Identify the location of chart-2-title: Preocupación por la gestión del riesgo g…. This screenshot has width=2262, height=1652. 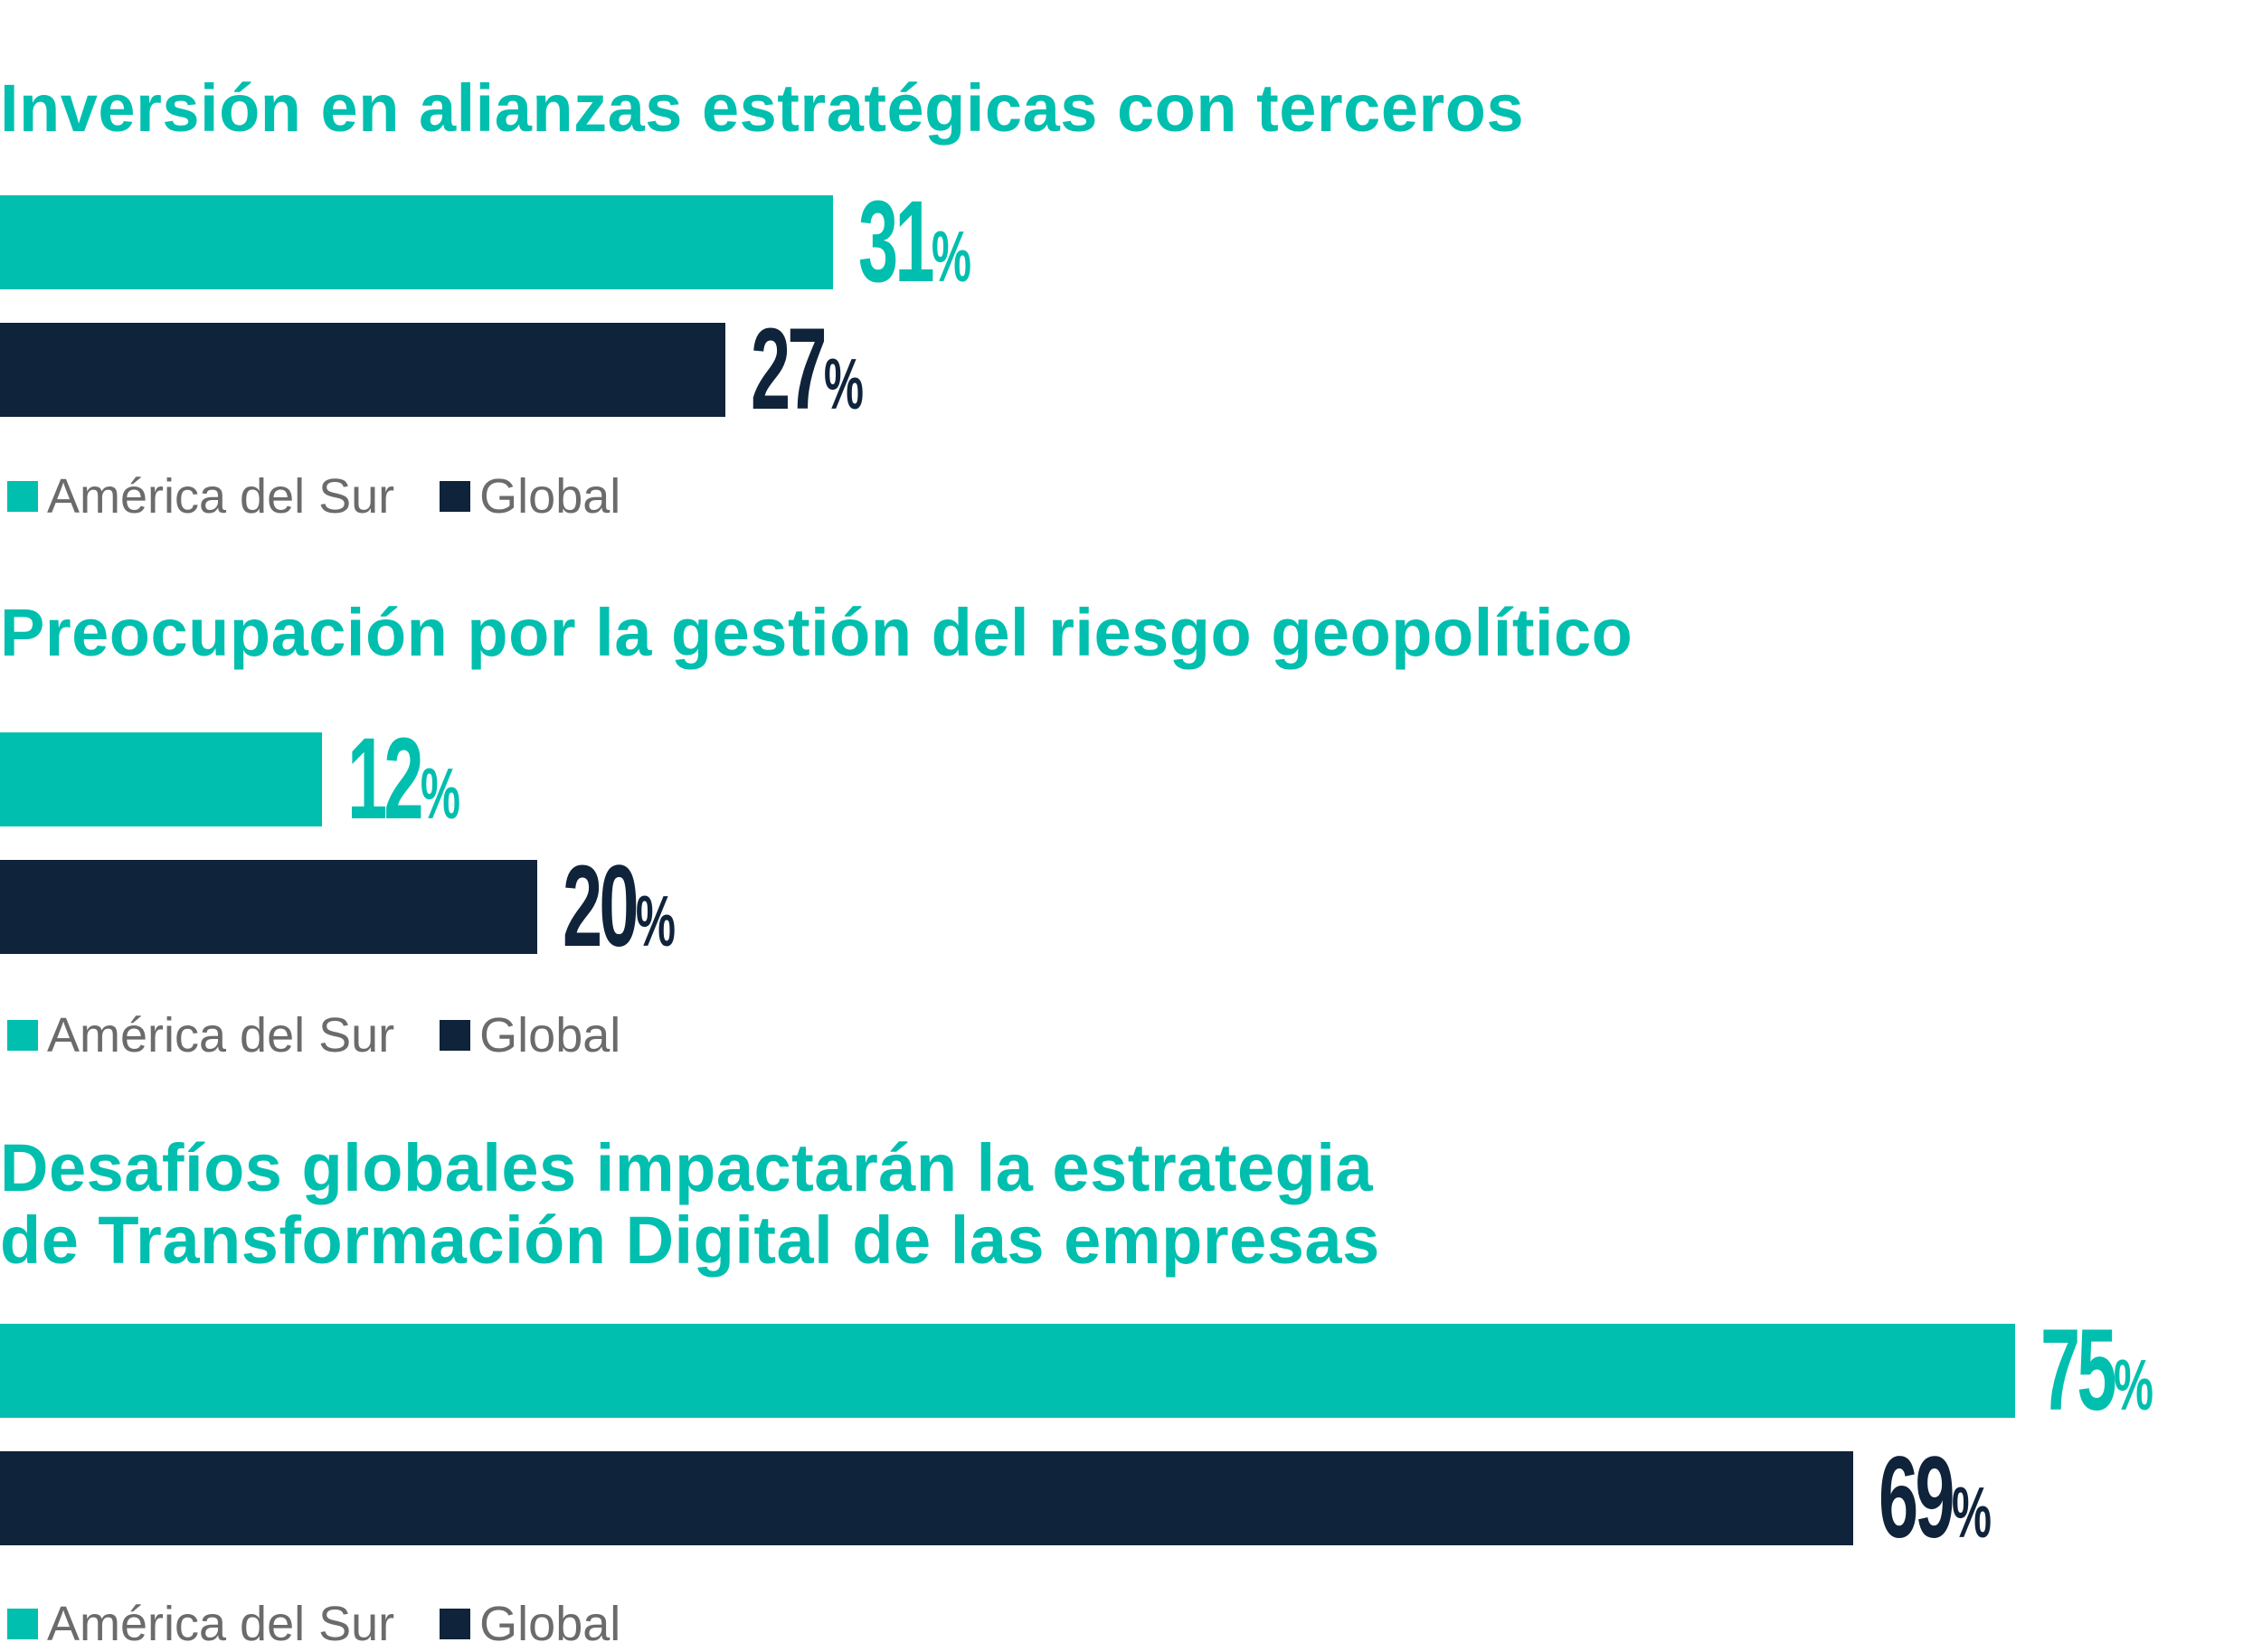
(816, 632).